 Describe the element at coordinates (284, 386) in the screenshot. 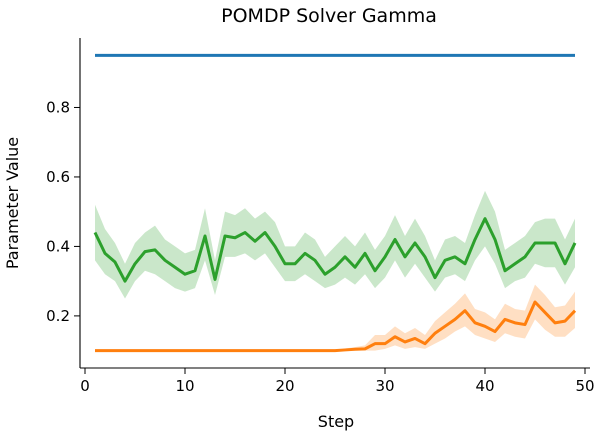

I see `x-tick-label: 20` at that location.